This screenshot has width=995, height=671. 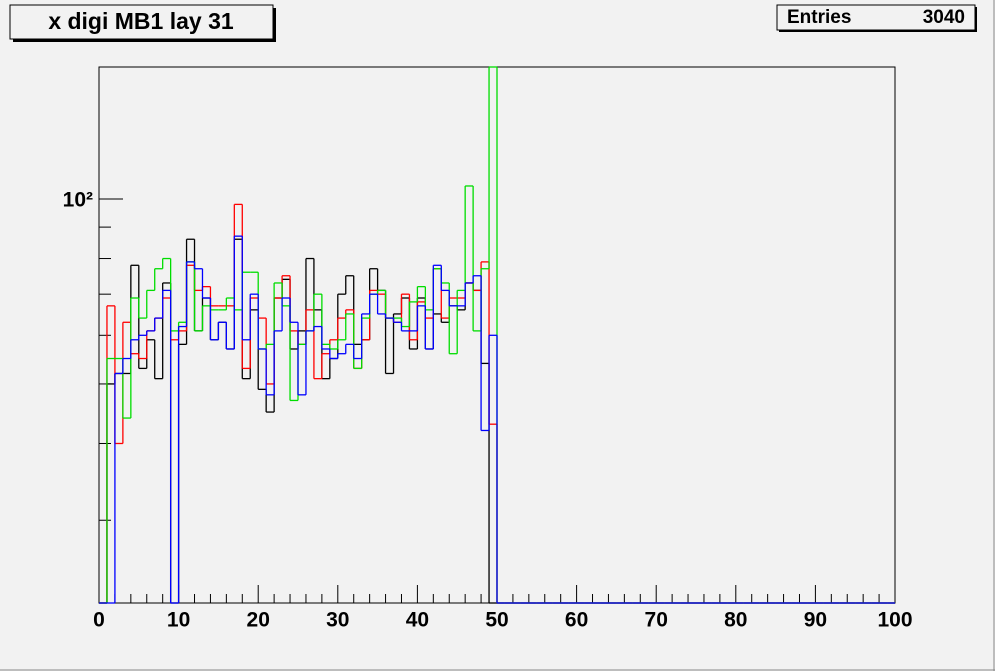 What do you see at coordinates (496, 620) in the screenshot?
I see `x-tick-label: 50` at bounding box center [496, 620].